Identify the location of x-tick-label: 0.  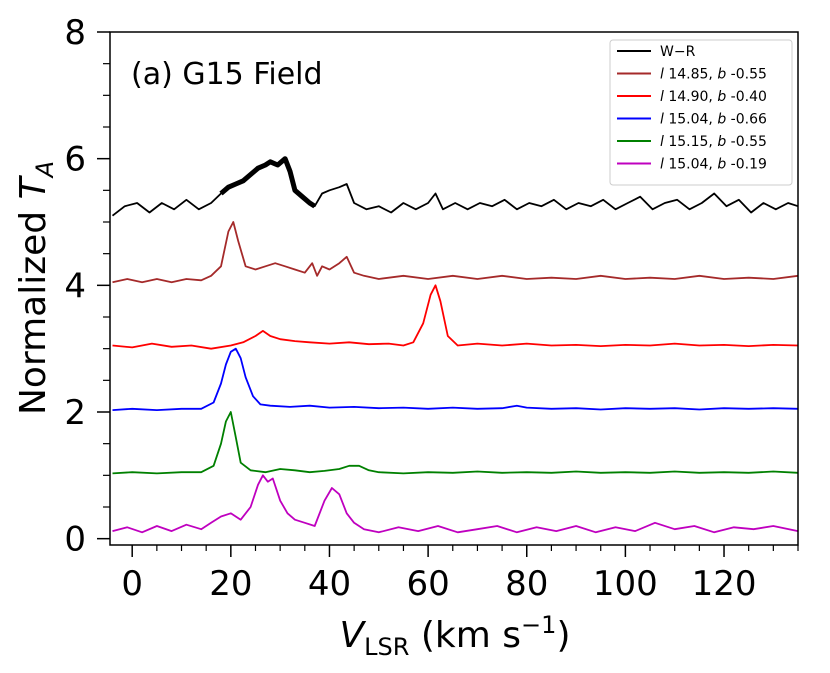
(132, 584).